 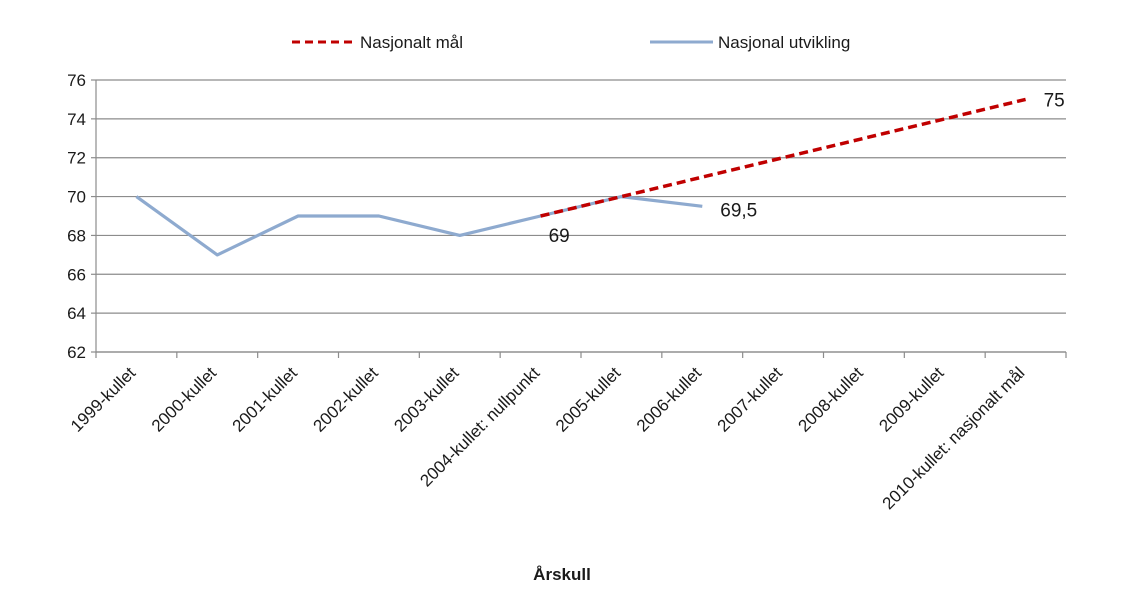 I want to click on y-tick-label: 76, so click(x=76, y=80).